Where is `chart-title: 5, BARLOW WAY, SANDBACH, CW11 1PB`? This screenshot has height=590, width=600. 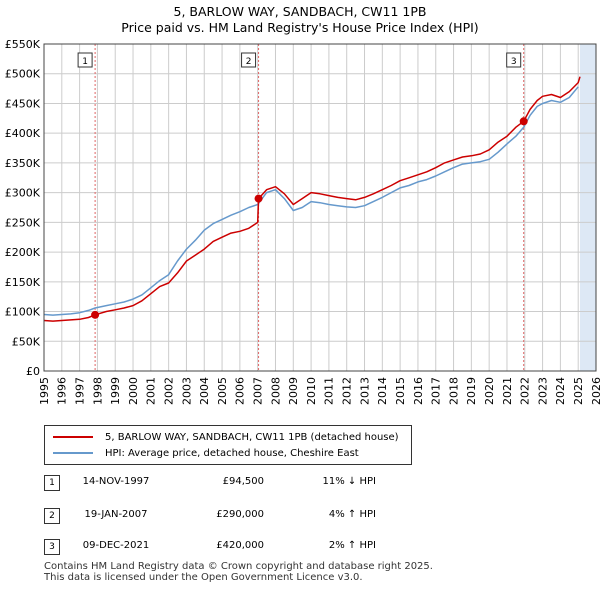 chart-title: 5, BARLOW WAY, SANDBACH, CW11 1PB is located at coordinates (300, 11).